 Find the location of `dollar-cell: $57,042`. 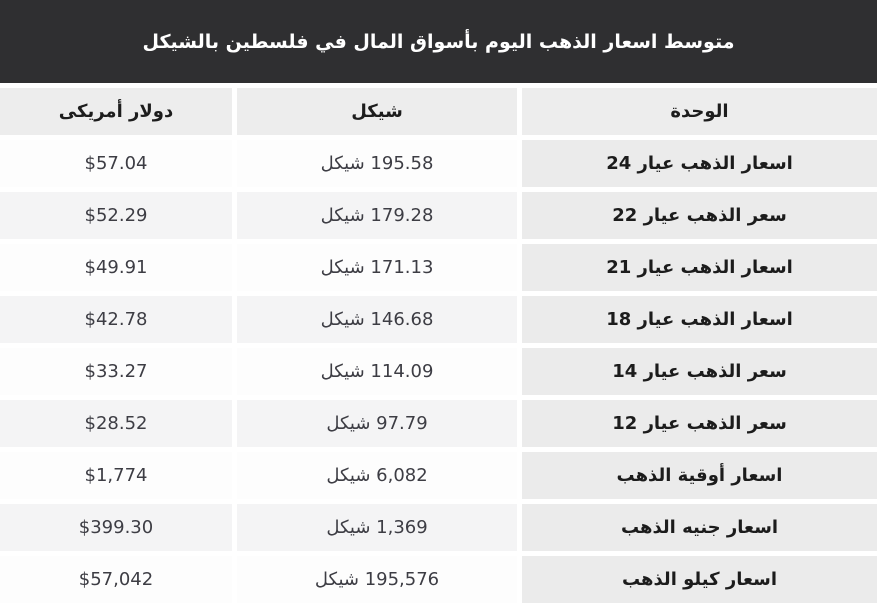

dollar-cell: $57,042 is located at coordinates (116, 579).